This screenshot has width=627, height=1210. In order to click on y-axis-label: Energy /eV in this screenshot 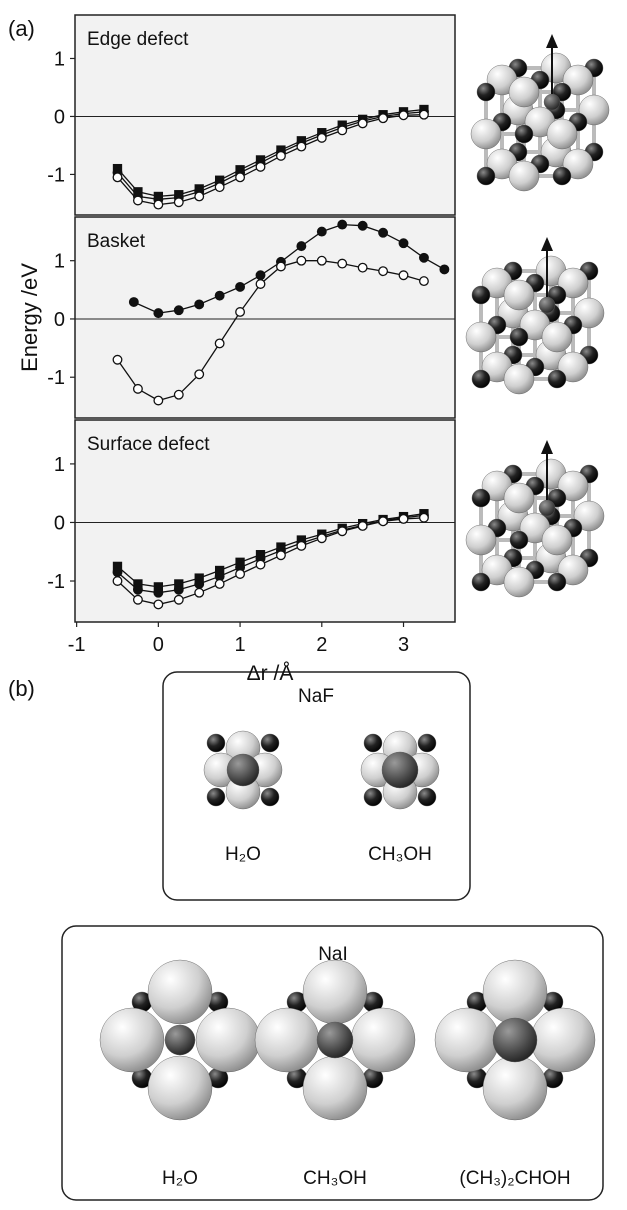, I will do `click(29, 317)`.